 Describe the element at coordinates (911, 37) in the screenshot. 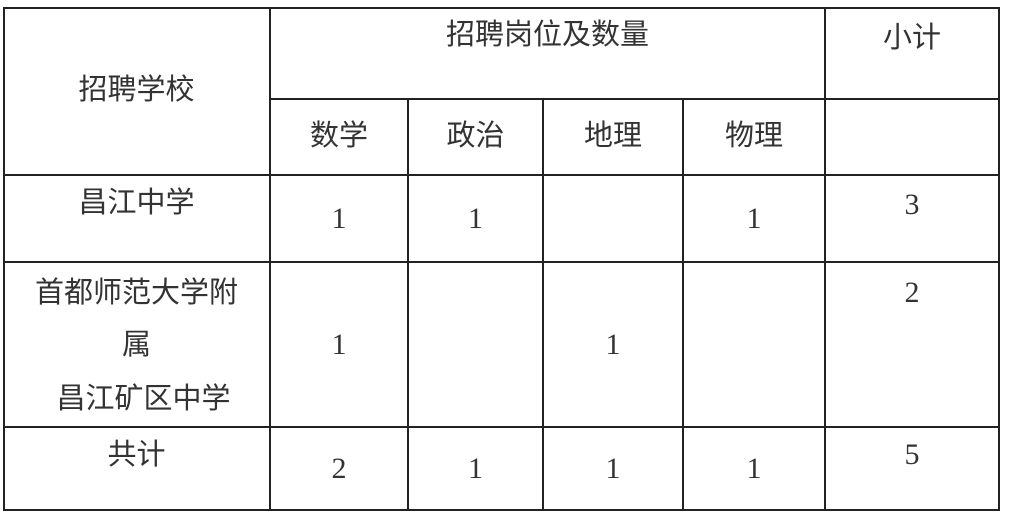

I see `header-subtotal: 小计` at that location.